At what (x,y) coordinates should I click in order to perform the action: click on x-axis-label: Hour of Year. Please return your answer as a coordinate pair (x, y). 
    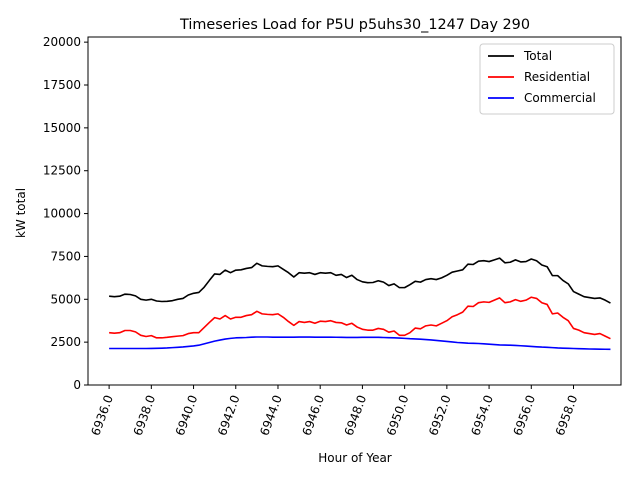
    Looking at the image, I should click on (355, 458).